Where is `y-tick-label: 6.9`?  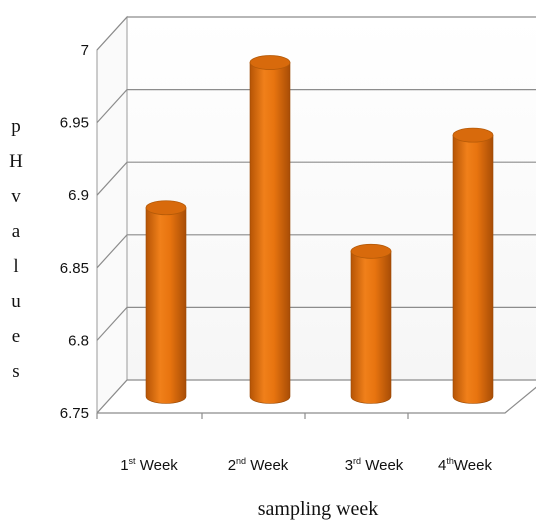
y-tick-label: 6.9 is located at coordinates (78, 195).